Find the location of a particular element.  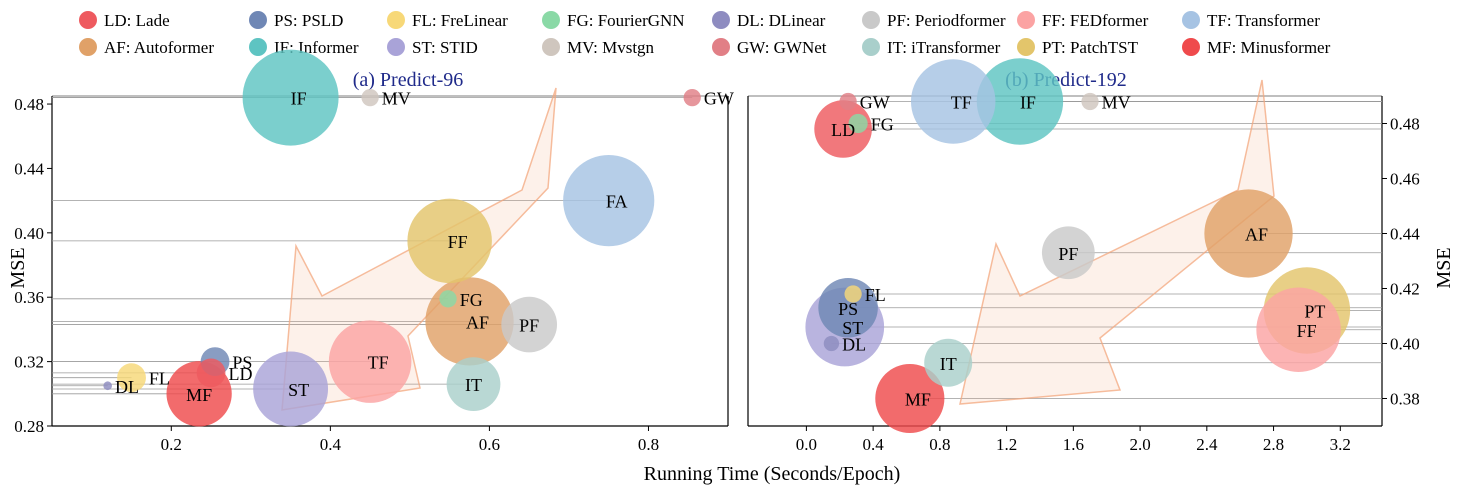

y-tick-label: 0.38 is located at coordinates (1405, 399).